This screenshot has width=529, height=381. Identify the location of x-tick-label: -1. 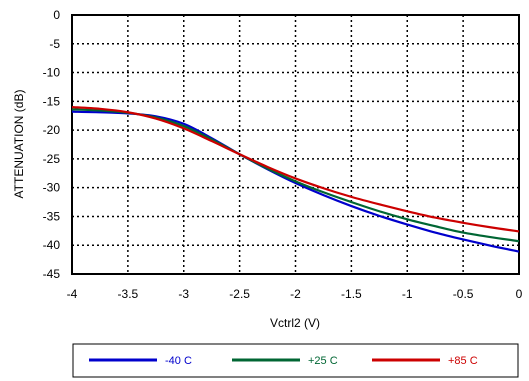
(407, 294).